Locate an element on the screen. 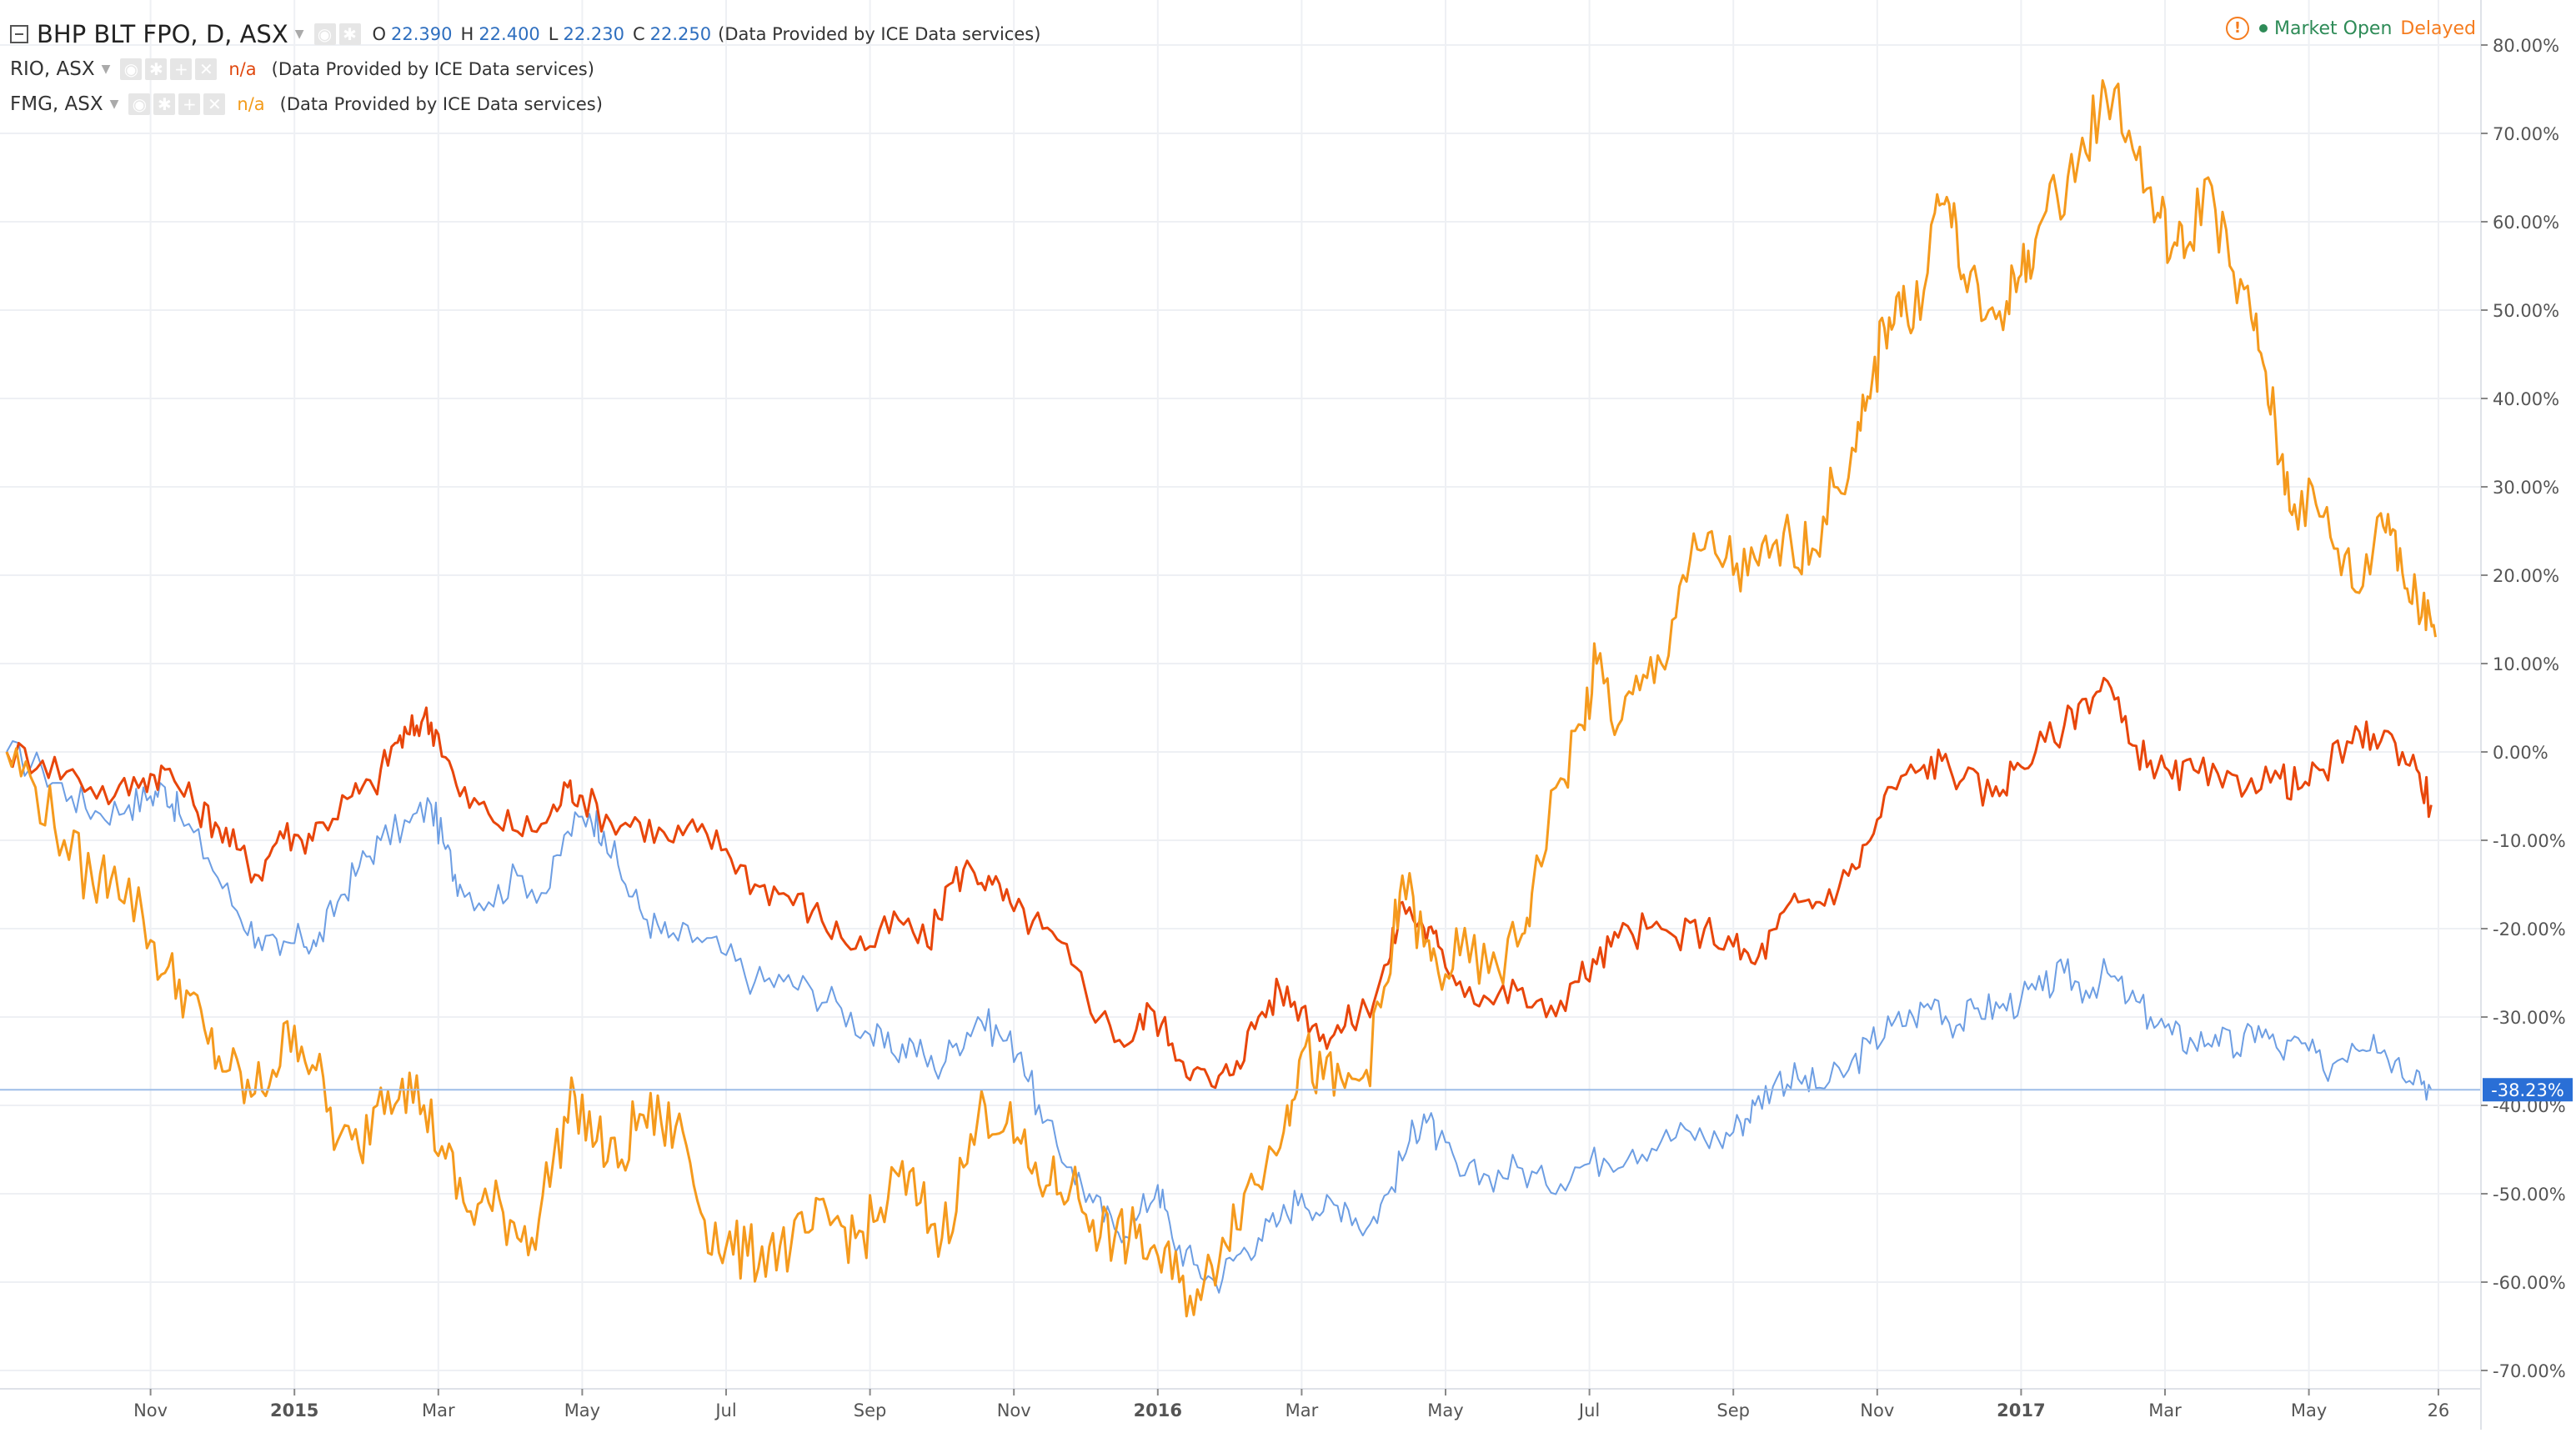 This screenshot has width=2576, height=1433. high-key: H is located at coordinates (467, 34).